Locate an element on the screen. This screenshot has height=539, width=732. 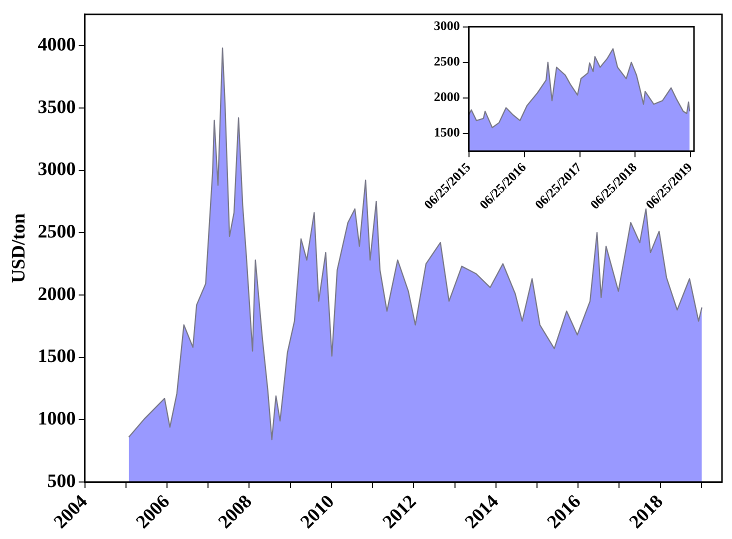
y-tick-label: 3500 is located at coordinates (57, 107).